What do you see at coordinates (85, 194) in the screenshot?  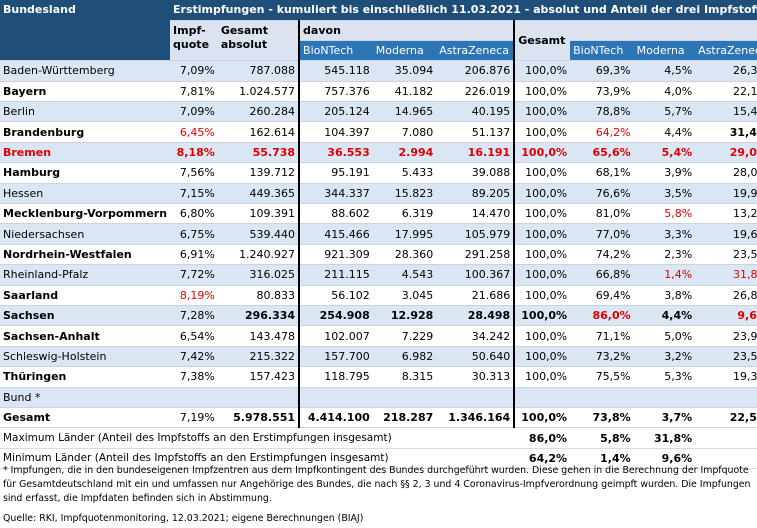 I see `cell-bundesland: Hessen` at bounding box center [85, 194].